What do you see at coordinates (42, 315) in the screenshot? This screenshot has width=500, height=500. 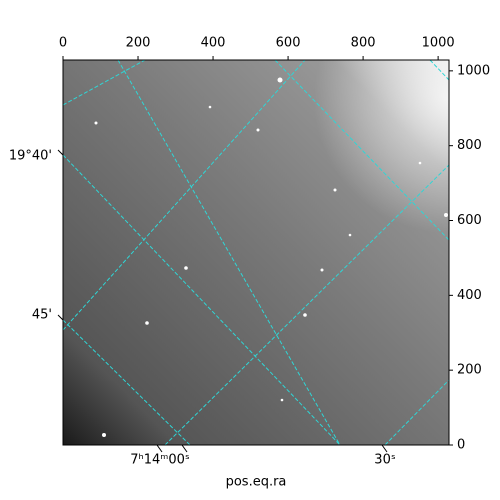 I see `dec-tick-label: 45'` at bounding box center [42, 315].